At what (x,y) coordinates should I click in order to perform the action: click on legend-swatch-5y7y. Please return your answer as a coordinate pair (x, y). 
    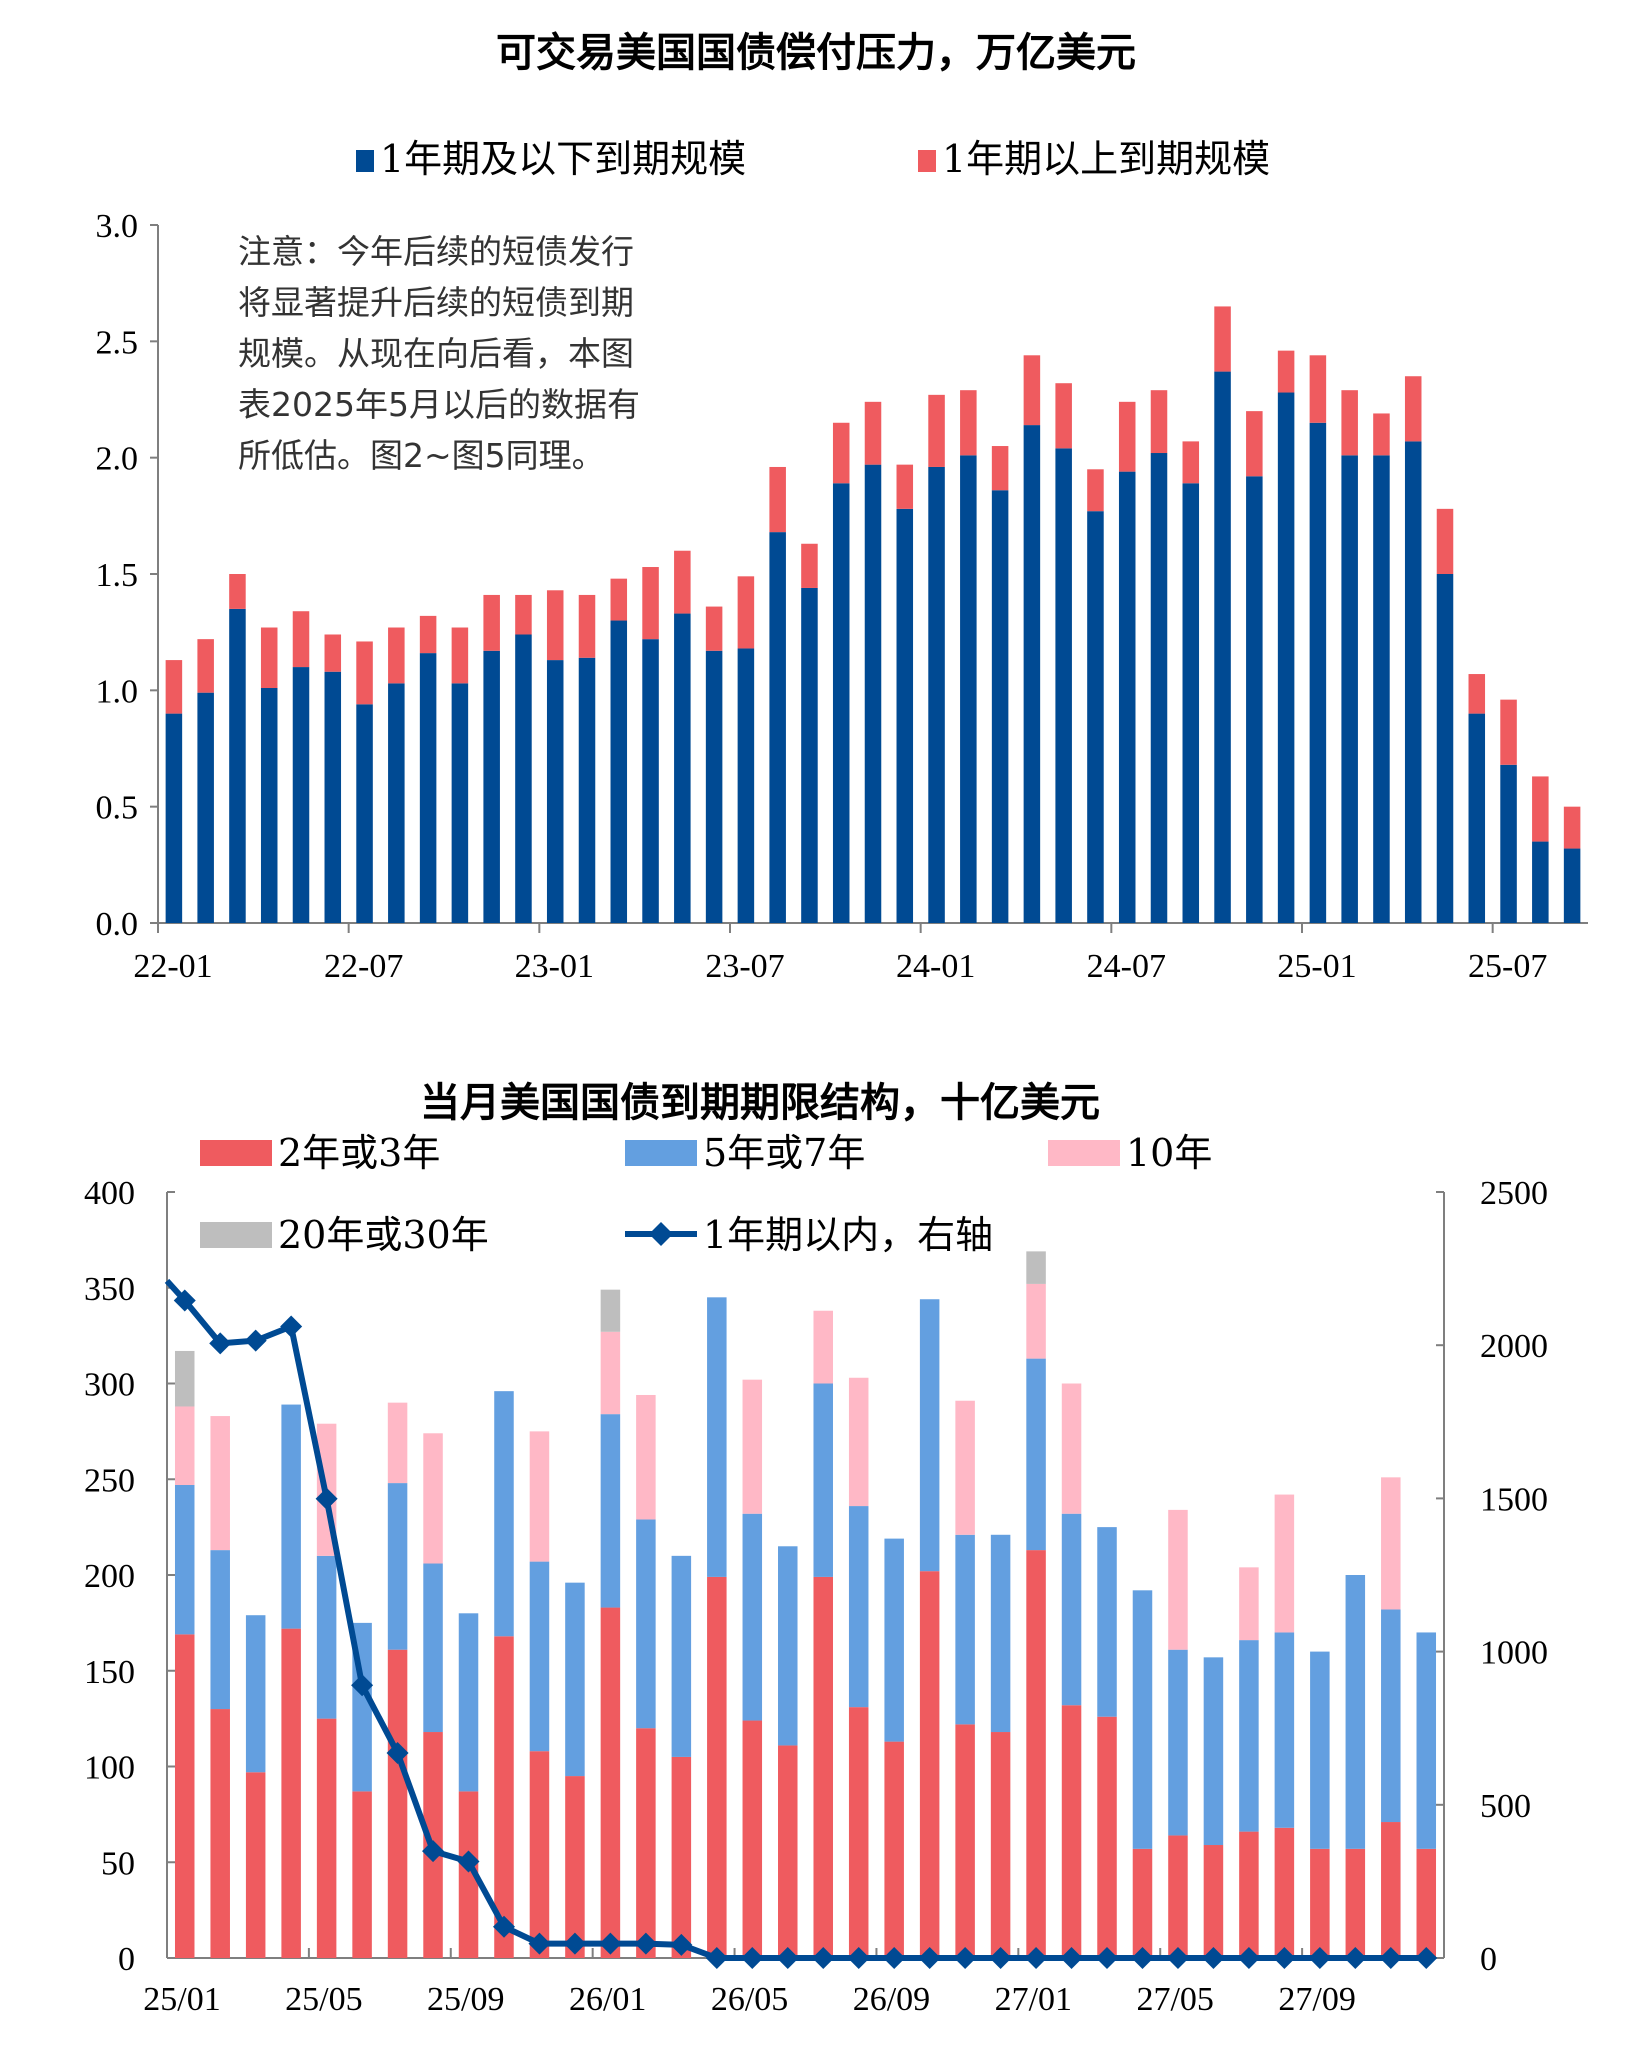
    Looking at the image, I should click on (661, 1153).